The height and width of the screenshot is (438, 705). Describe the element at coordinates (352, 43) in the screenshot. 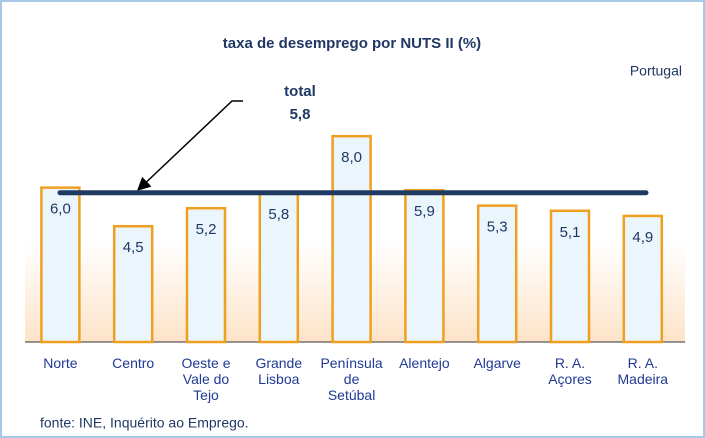

I see `chart-title: taxa de desemprego por NUTS II (%)` at that location.